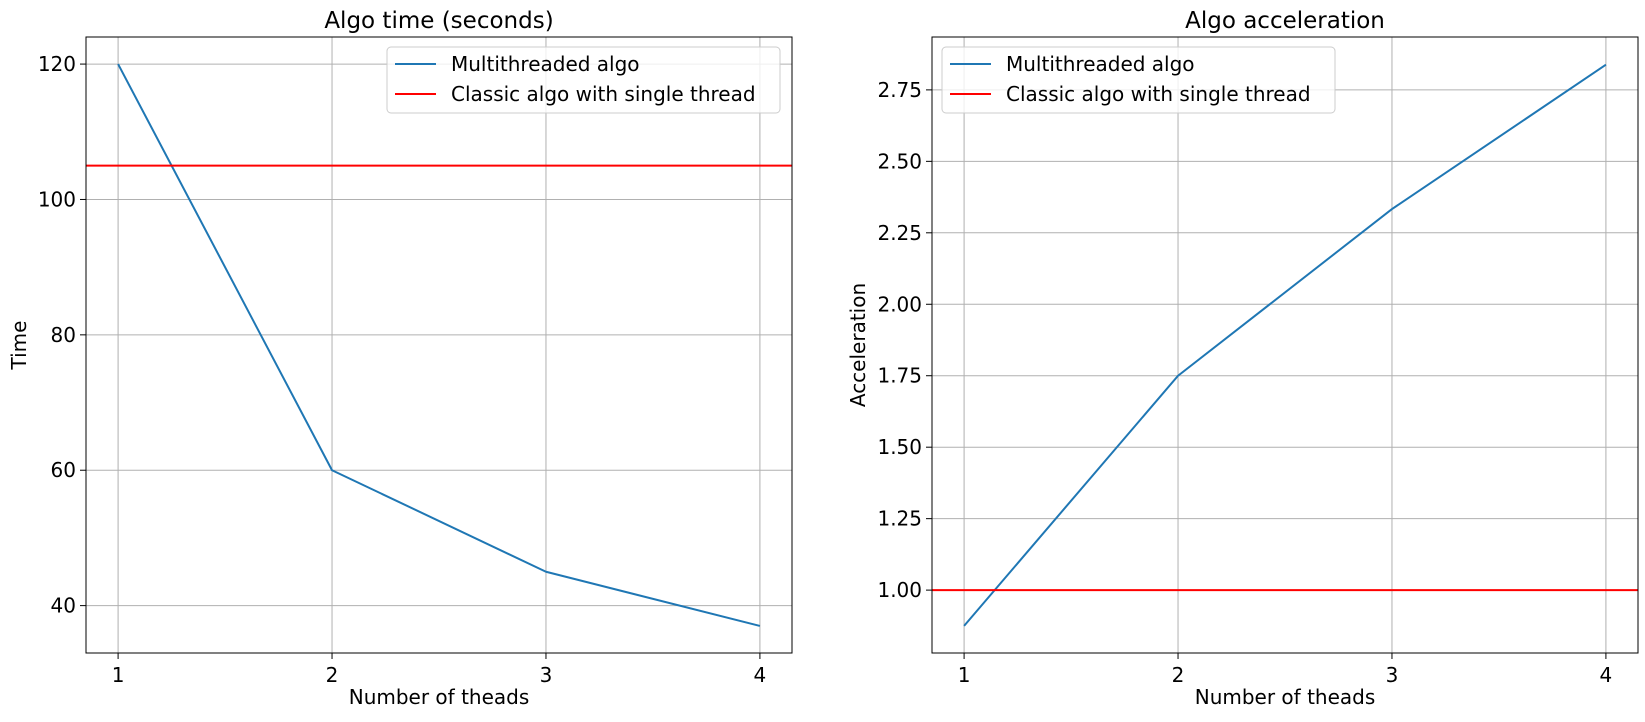 The image size is (1645, 722). Describe the element at coordinates (63, 335) in the screenshot. I see `y-tick-label: 80` at that location.